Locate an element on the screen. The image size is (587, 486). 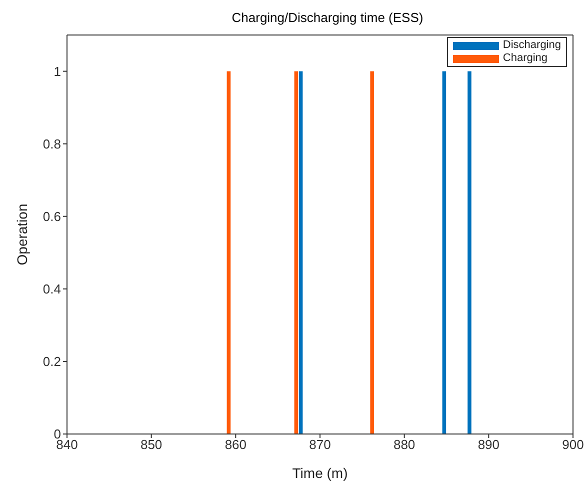
x-tick-label: 900 is located at coordinates (573, 444).